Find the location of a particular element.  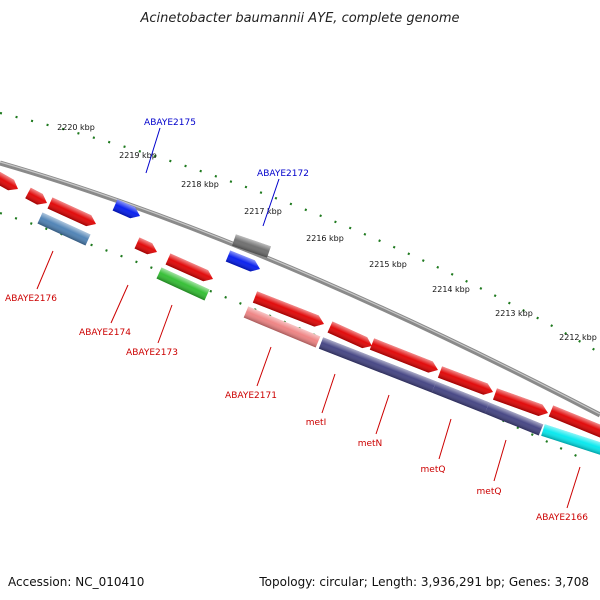

gene-label: ABAYE2174 is located at coordinates (105, 333).